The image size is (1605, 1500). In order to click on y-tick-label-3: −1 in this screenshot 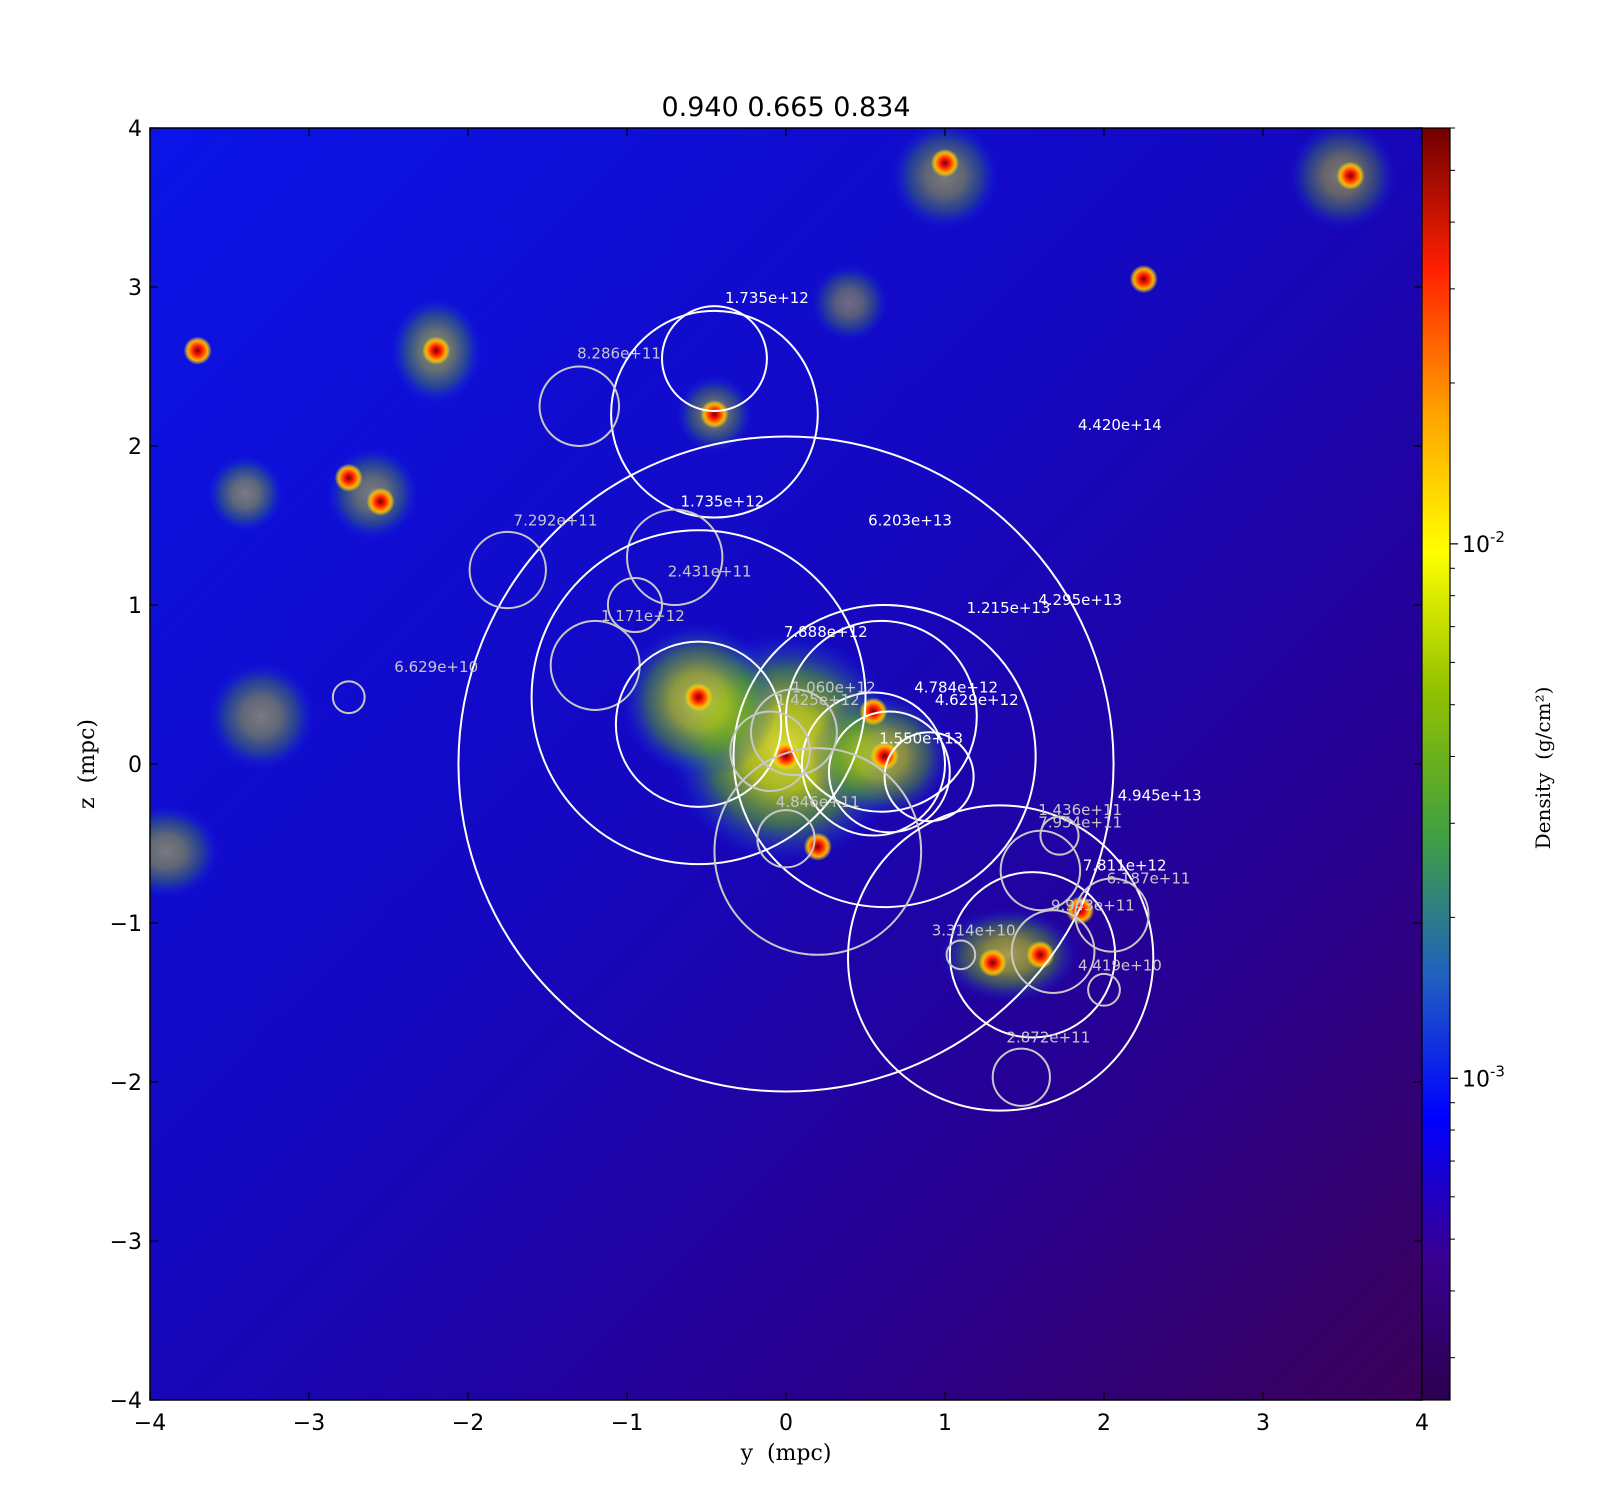, I will do `click(126, 924)`.